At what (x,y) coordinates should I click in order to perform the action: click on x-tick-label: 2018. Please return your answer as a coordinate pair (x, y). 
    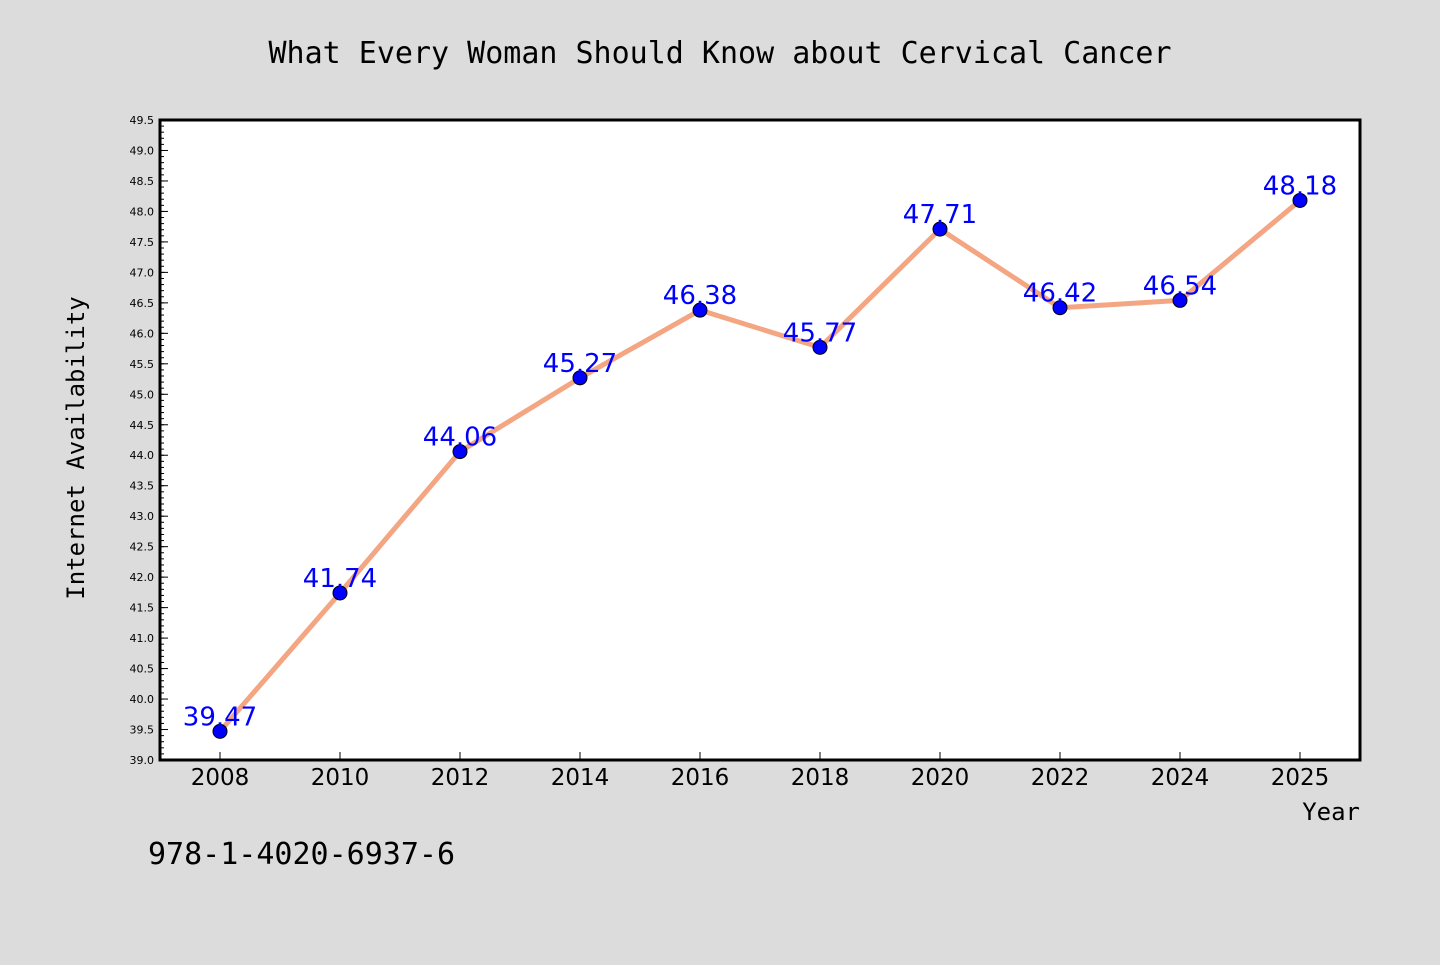
    Looking at the image, I should click on (820, 778).